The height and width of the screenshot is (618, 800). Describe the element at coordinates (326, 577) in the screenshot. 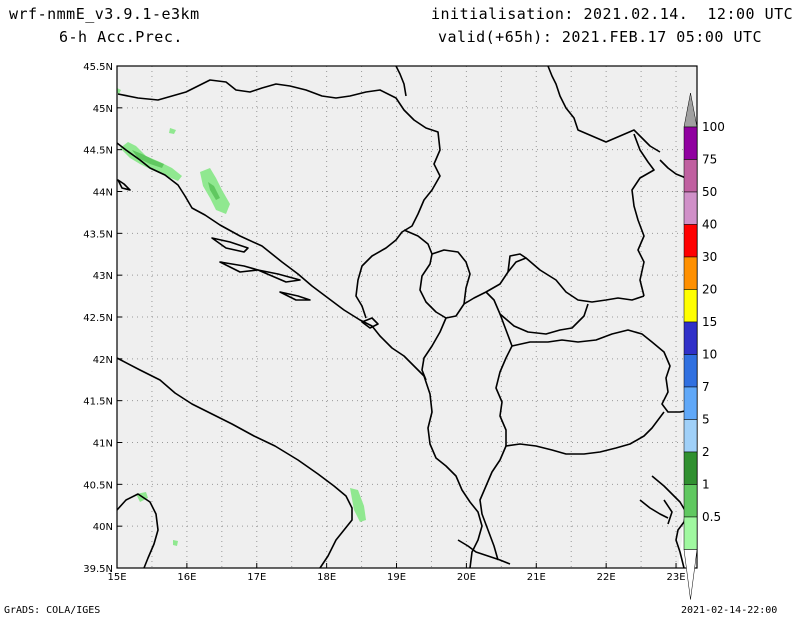

I see `lon-tick-label: 18E` at that location.